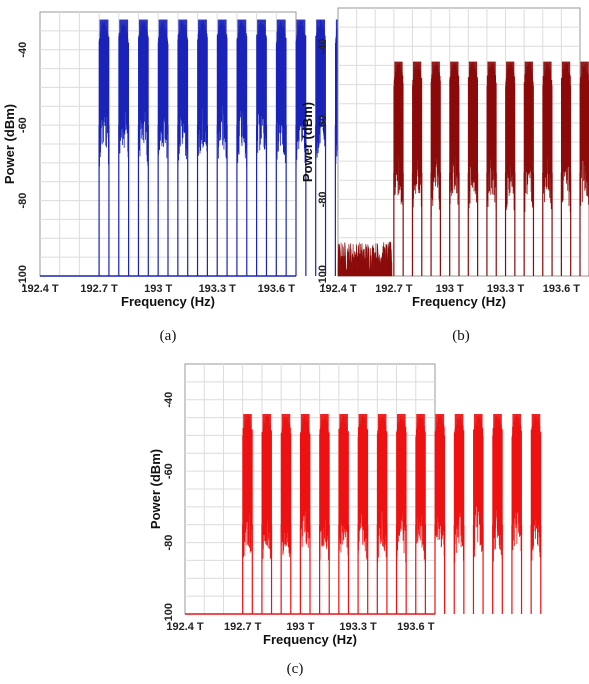  Describe the element at coordinates (365, 259) in the screenshot. I see `noise-floor` at that location.